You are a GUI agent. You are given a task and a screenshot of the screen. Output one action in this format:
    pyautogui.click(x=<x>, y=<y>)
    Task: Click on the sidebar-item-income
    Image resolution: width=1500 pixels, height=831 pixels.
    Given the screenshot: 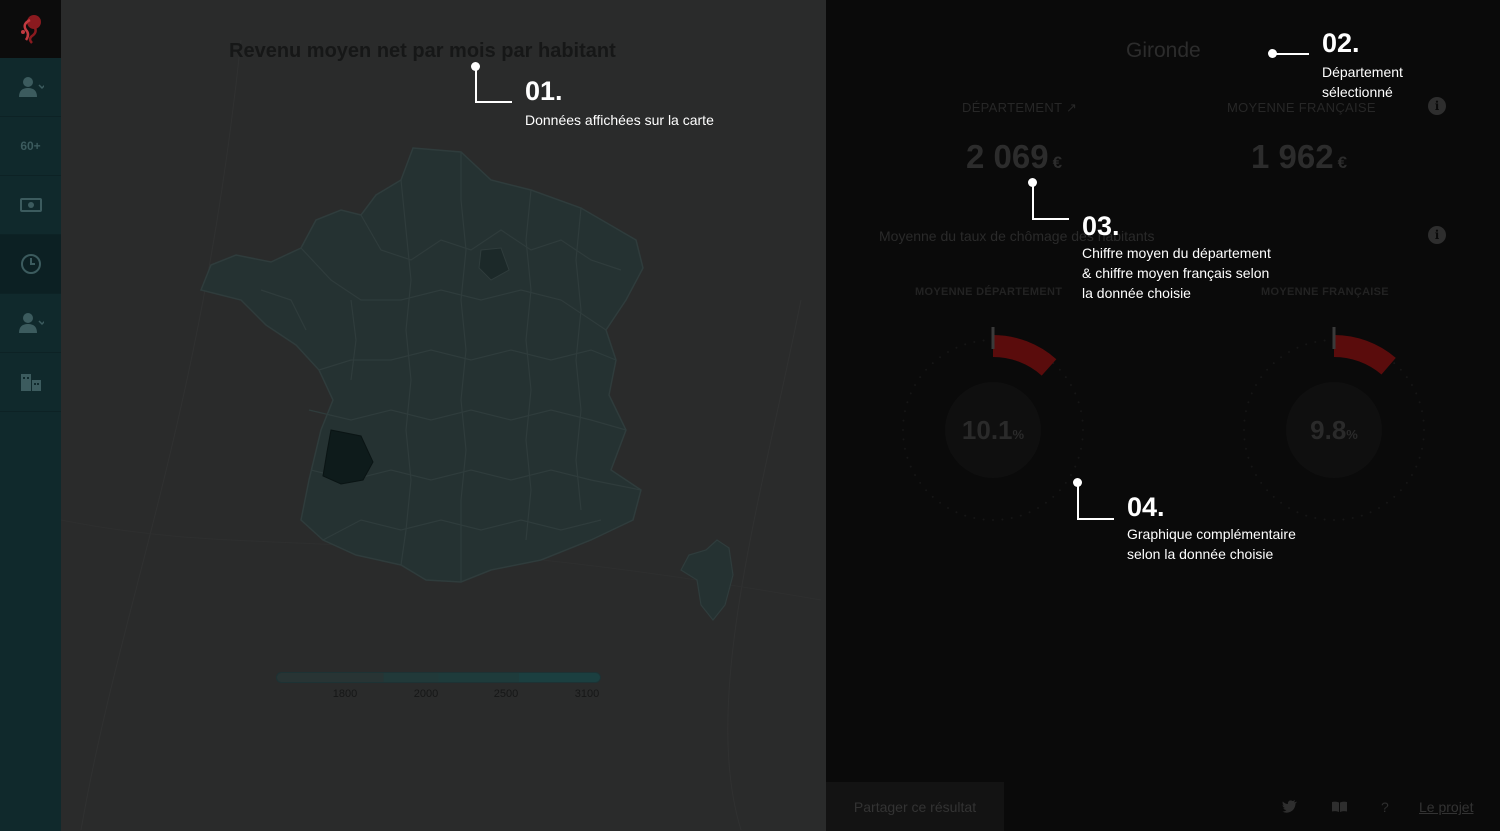 What is the action you would take?
    pyautogui.click(x=30, y=205)
    